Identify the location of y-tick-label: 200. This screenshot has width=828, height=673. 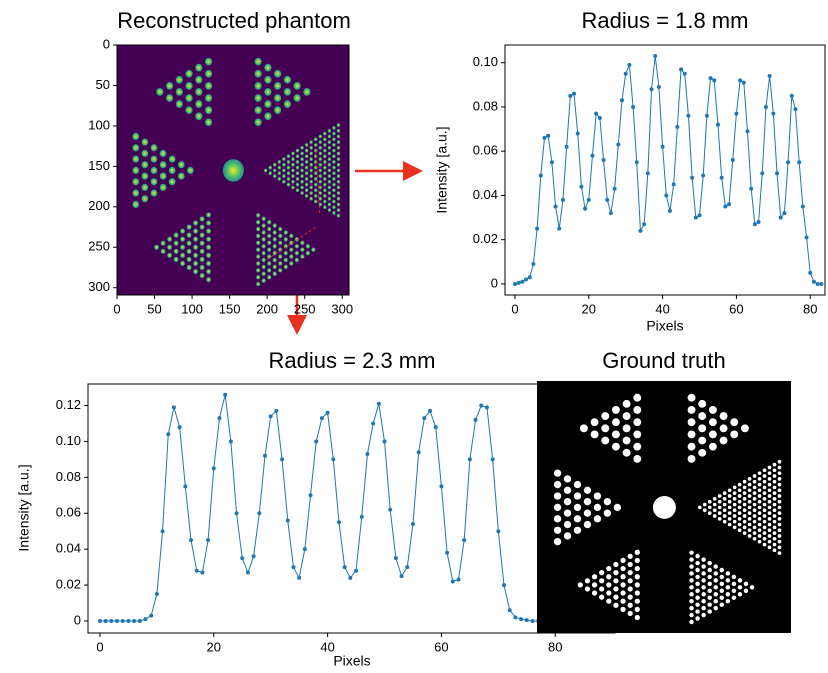
(99, 205).